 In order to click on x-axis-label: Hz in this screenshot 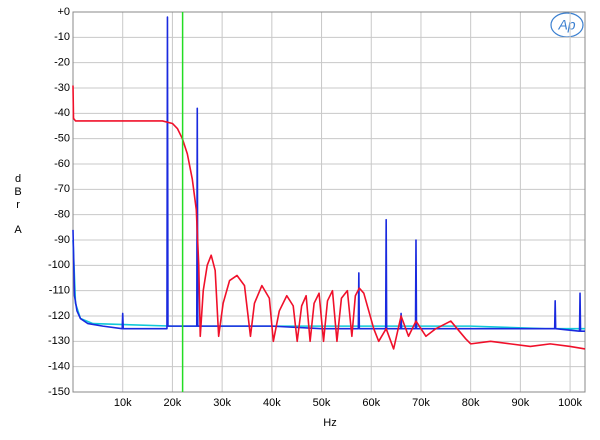, I will do `click(329, 423)`.